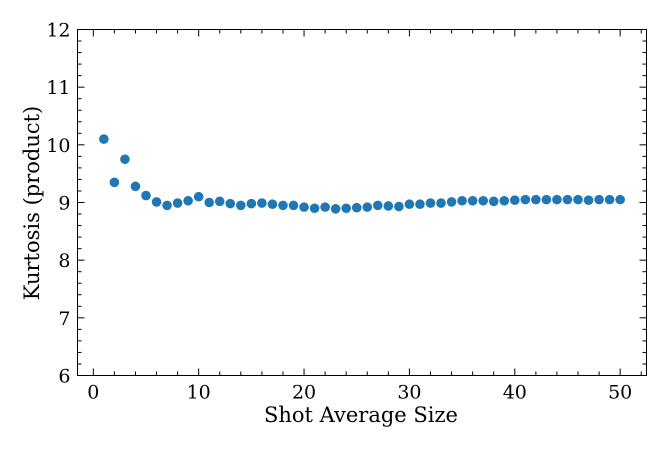 The image size is (669, 450). What do you see at coordinates (58, 146) in the screenshot?
I see `y-tick-label: 10` at bounding box center [58, 146].